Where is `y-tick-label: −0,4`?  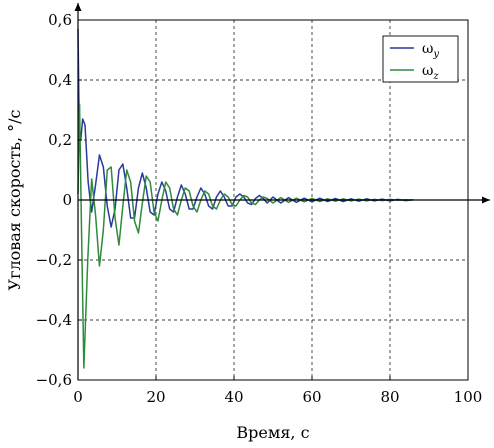 y-tick-label: −0,4 is located at coordinates (54, 320).